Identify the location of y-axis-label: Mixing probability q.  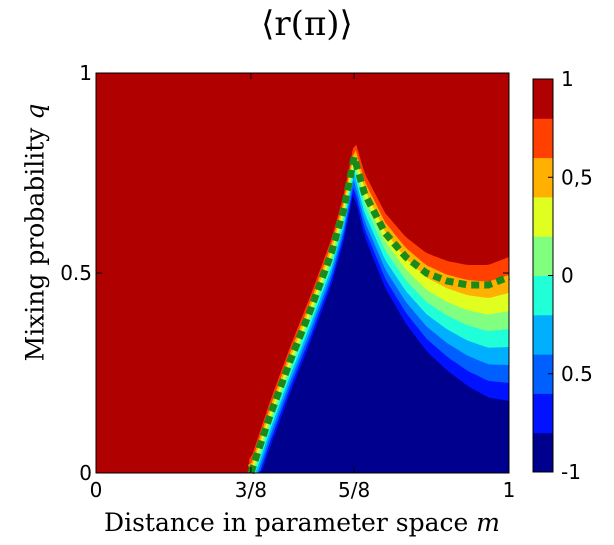
(35, 232).